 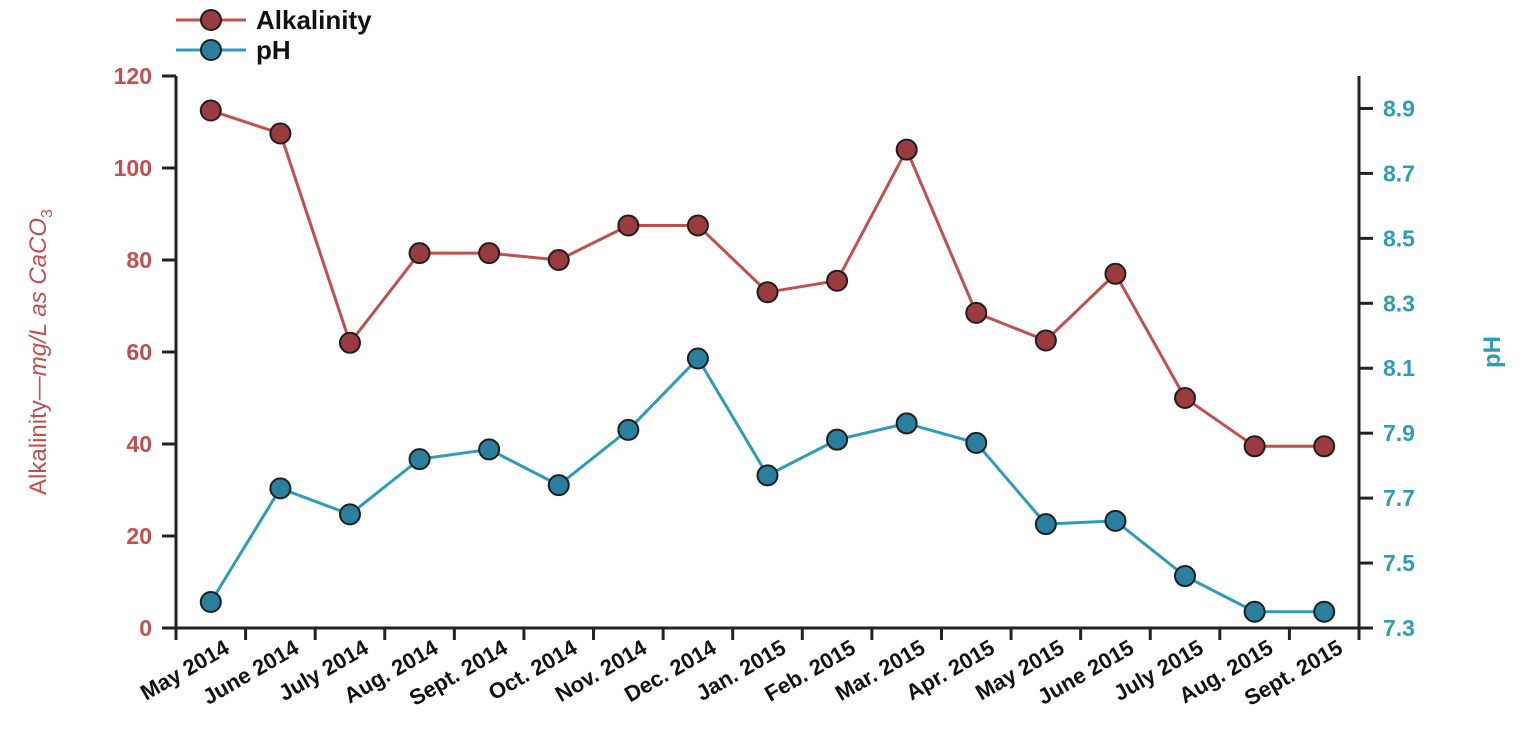 I want to click on legend-label-alkalinity: Alkalinity, so click(x=314, y=20).